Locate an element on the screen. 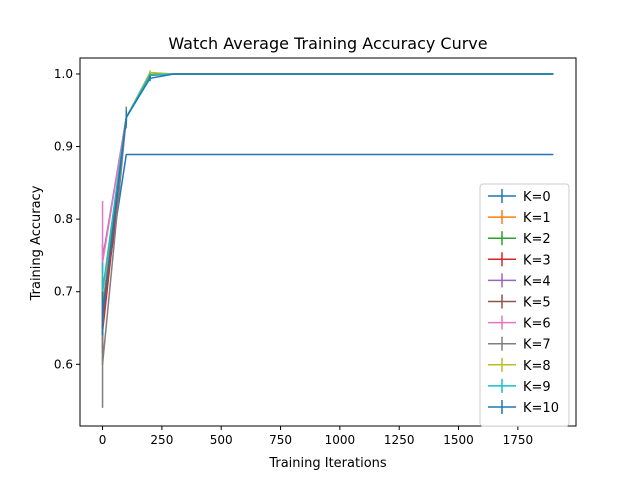  legend-label: K=2 is located at coordinates (537, 239).